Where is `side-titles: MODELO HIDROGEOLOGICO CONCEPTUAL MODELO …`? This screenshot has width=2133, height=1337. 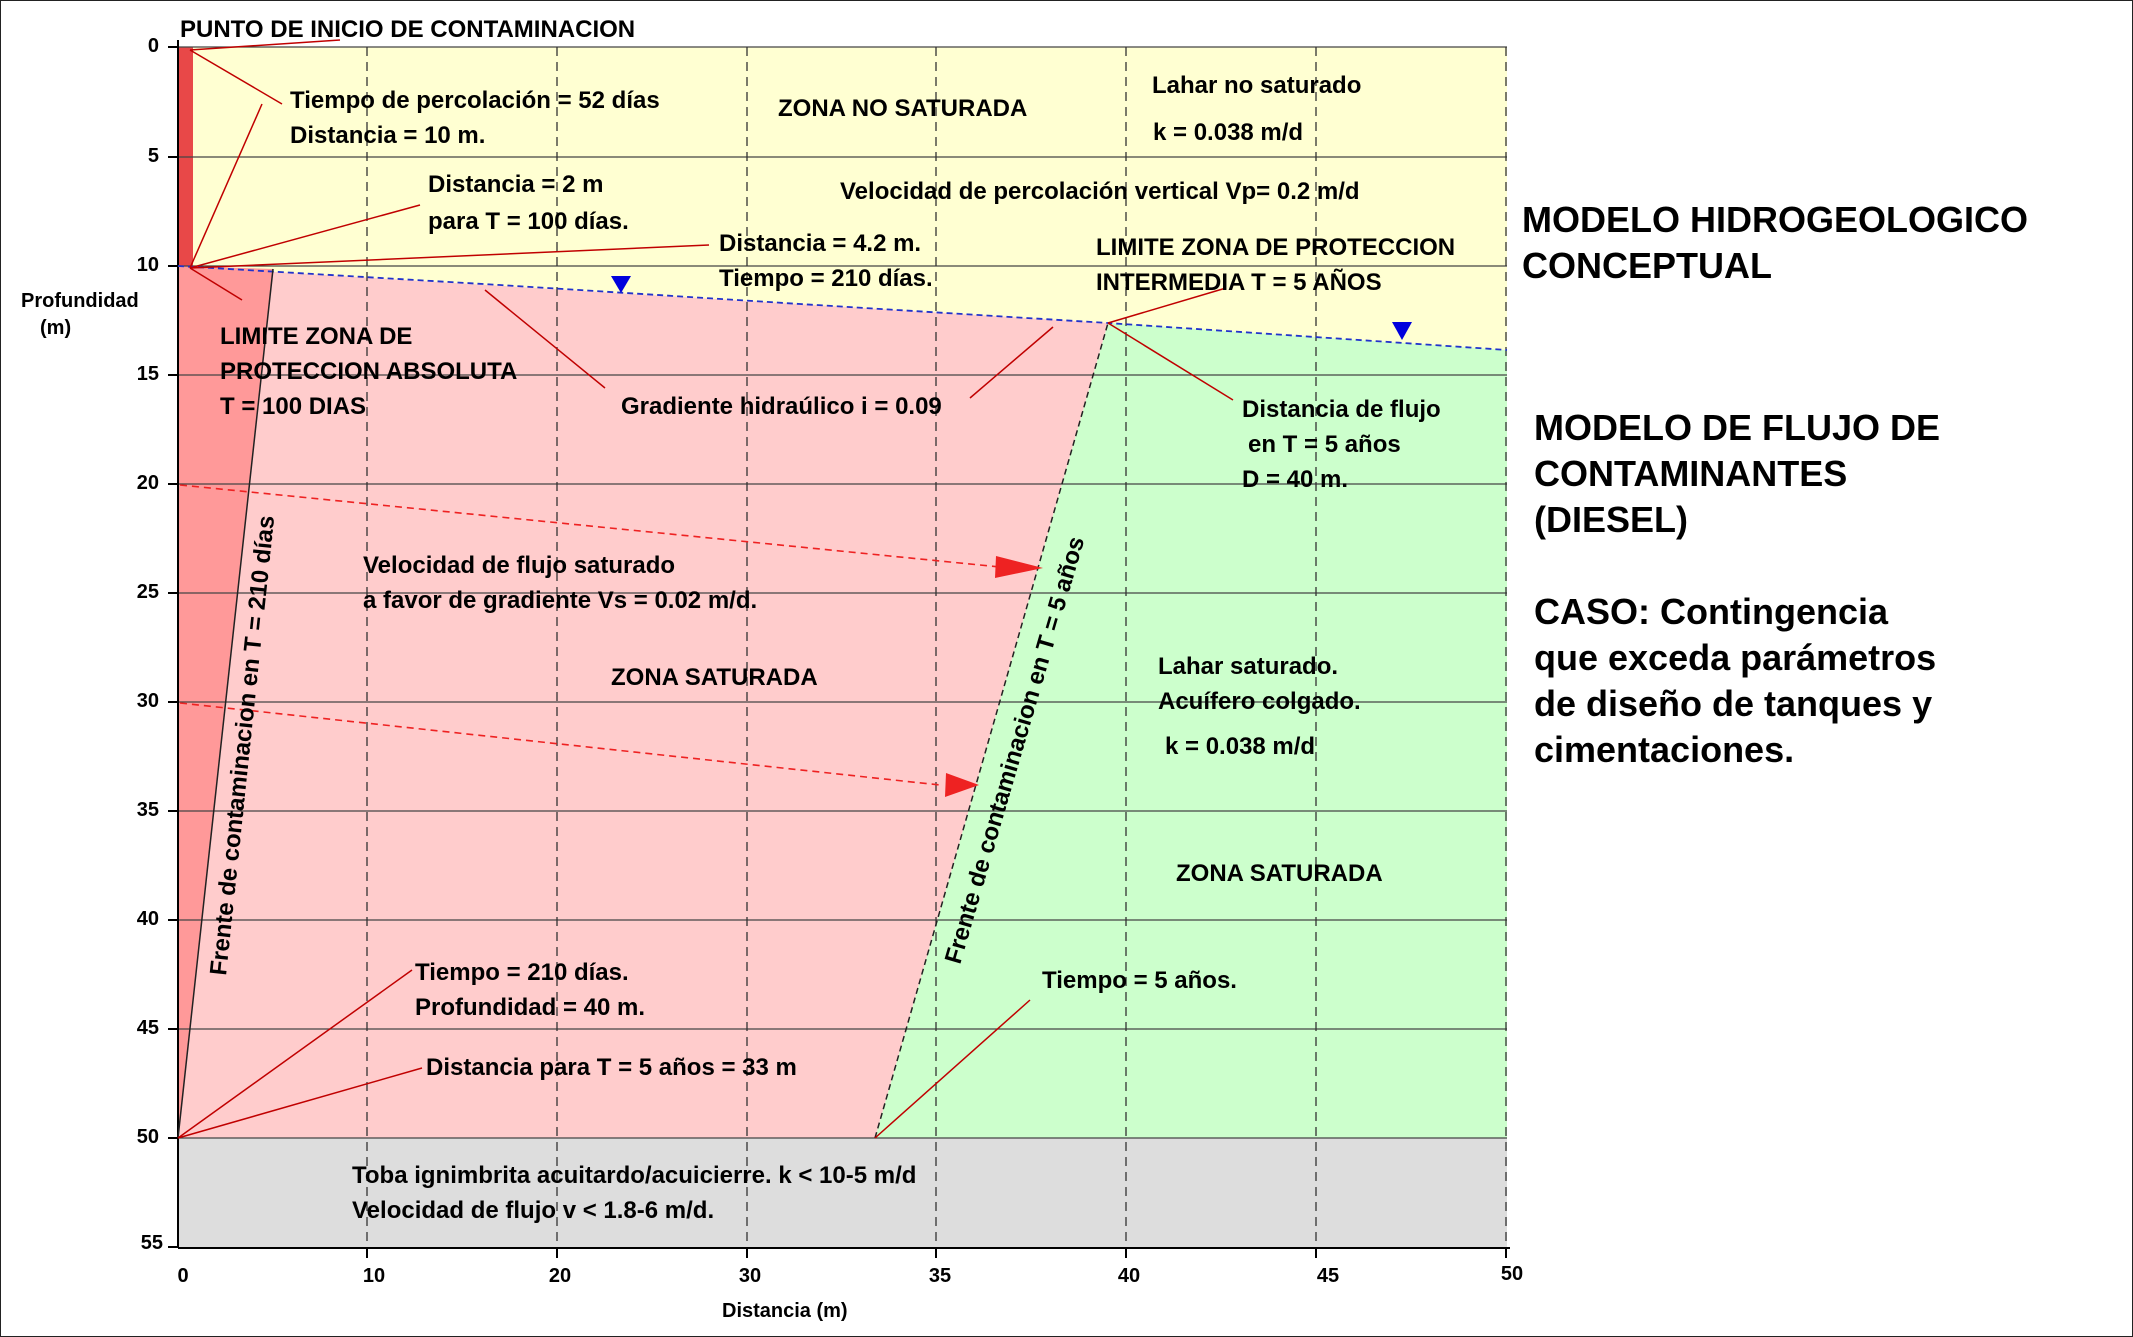
side-titles: MODELO HIDROGEOLOGICO CONCEPTUAL MODELO … is located at coordinates (1775, 484).